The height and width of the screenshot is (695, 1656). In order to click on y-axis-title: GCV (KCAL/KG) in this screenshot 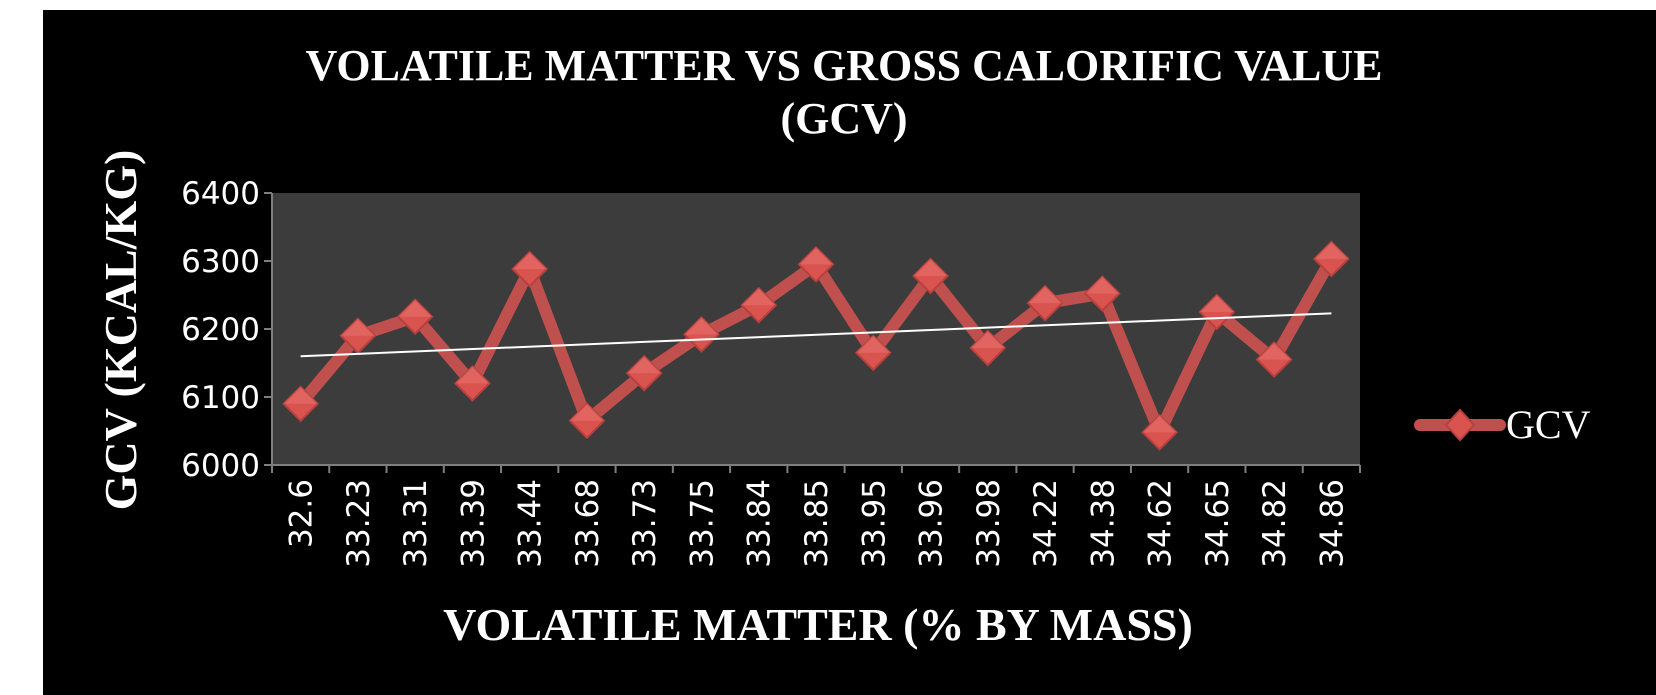, I will do `click(120, 330)`.